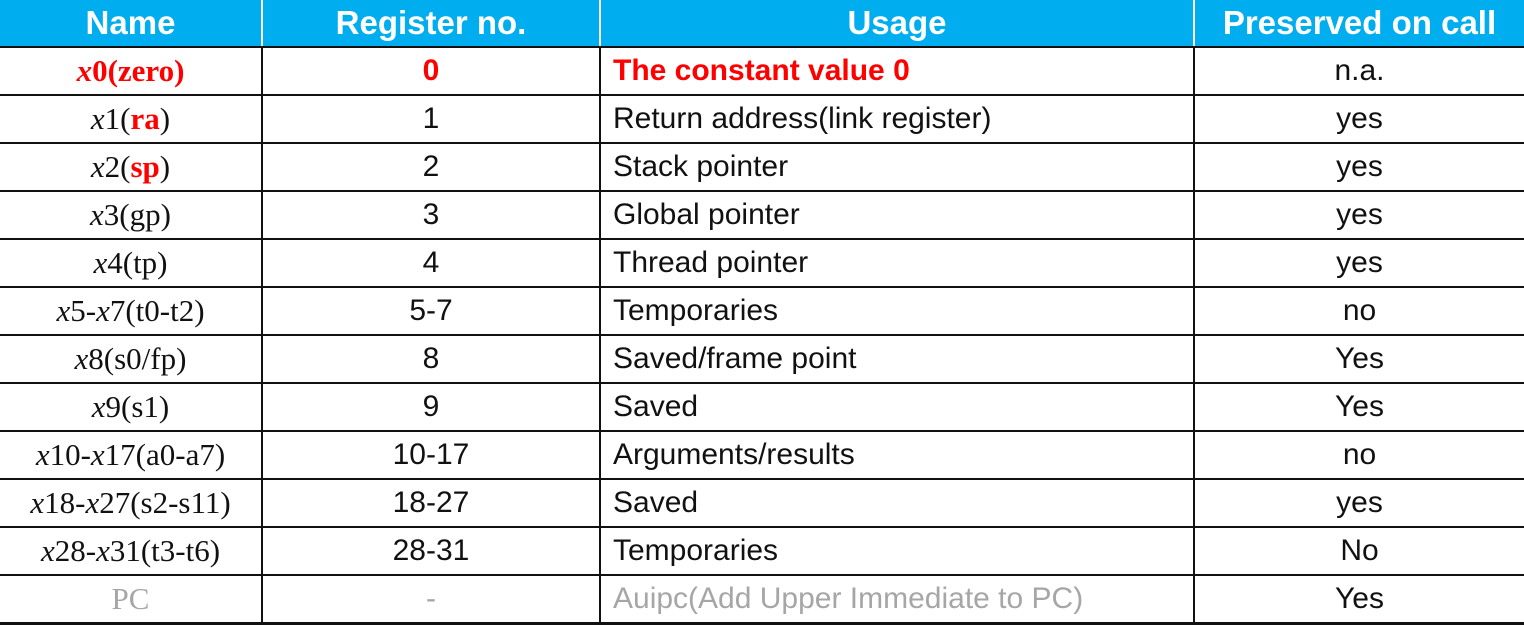 The width and height of the screenshot is (1524, 625). Describe the element at coordinates (897, 167) in the screenshot. I see `usage-cell: Stack pointer` at that location.